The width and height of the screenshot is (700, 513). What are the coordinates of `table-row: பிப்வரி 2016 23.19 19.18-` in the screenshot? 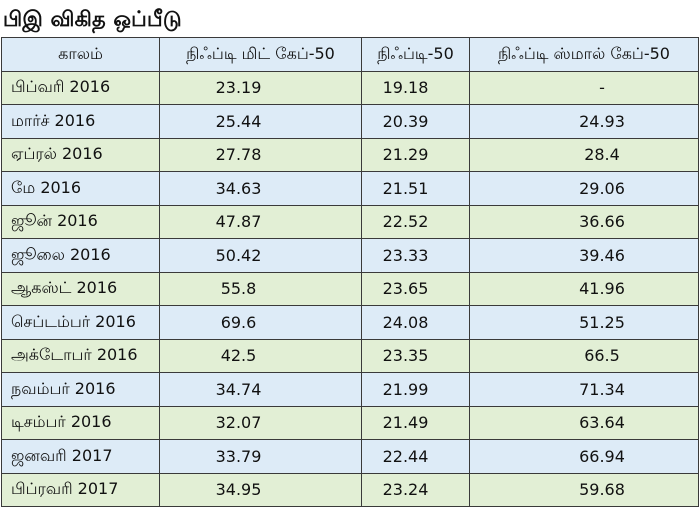 It's located at (350, 87).